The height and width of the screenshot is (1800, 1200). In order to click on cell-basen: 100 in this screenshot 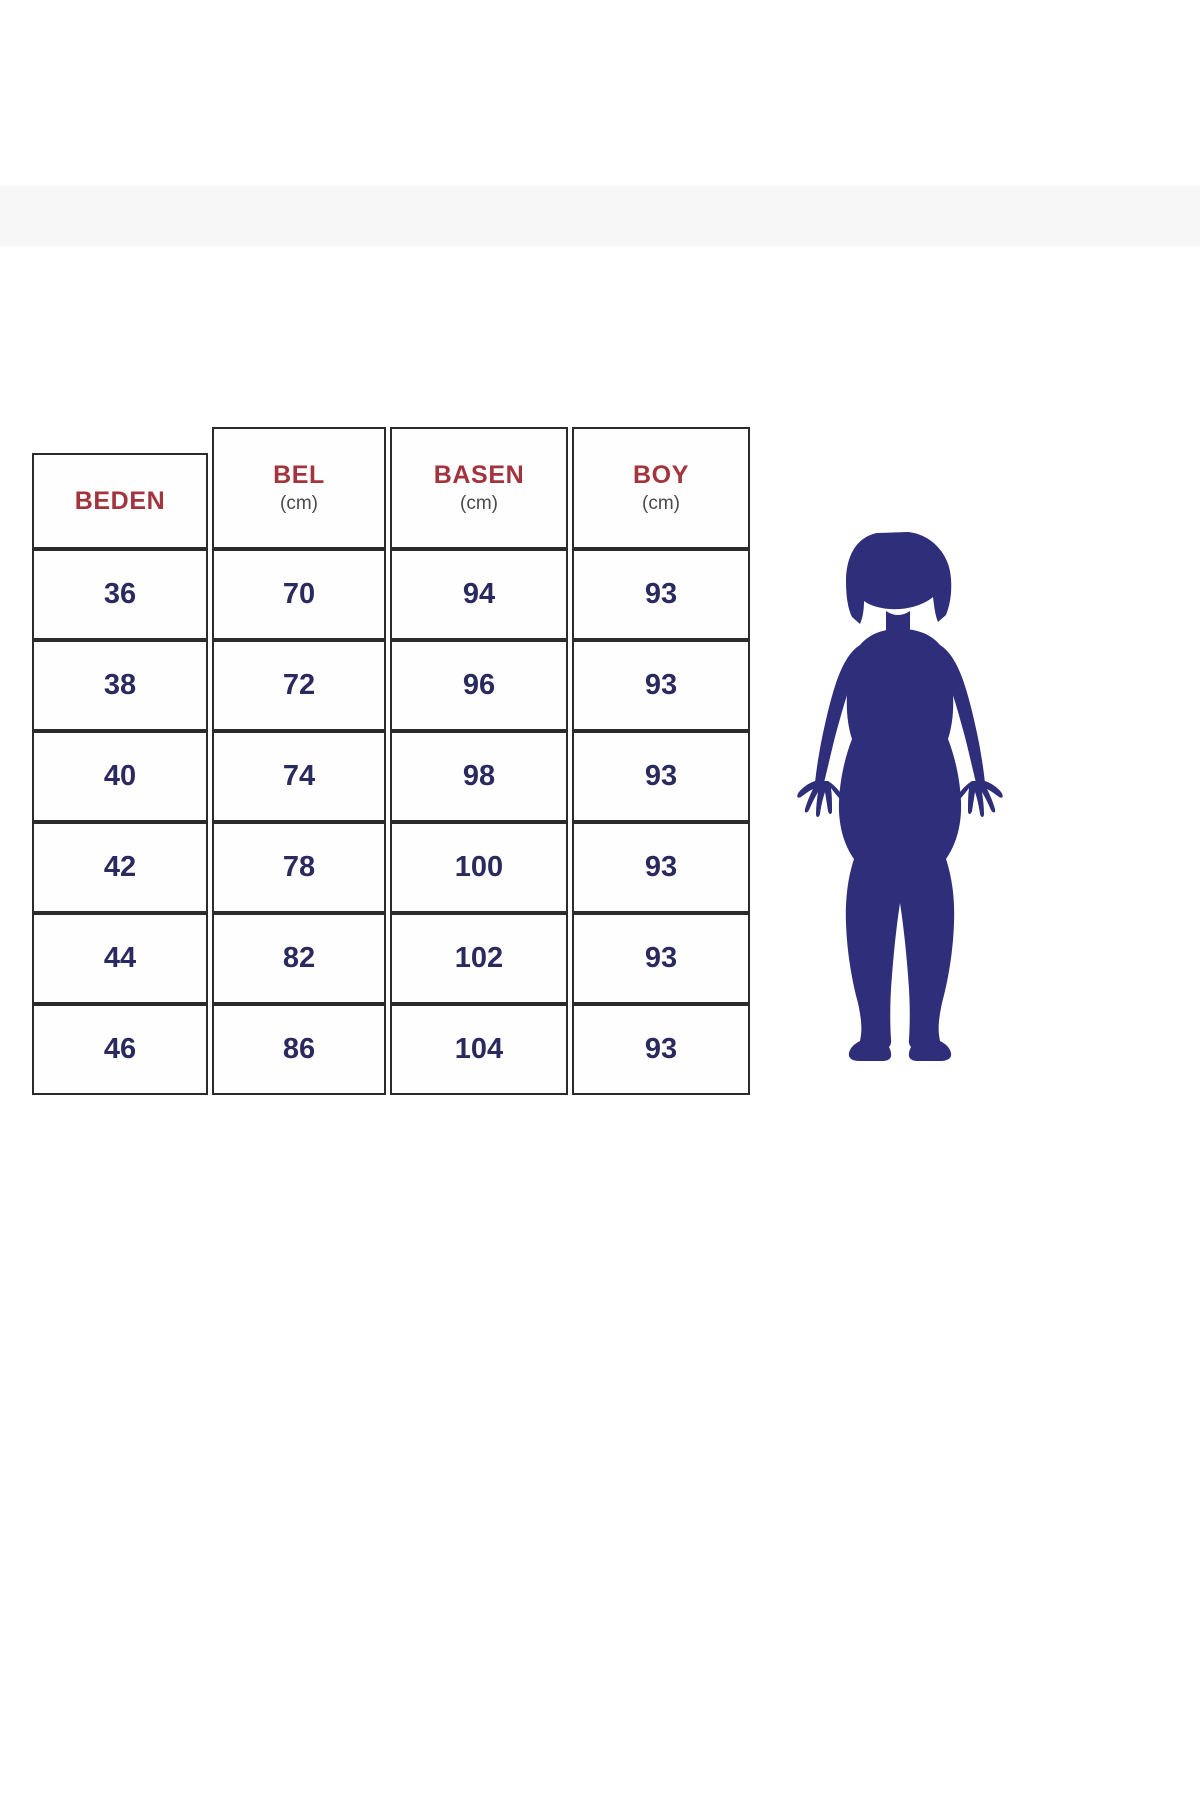, I will do `click(479, 867)`.